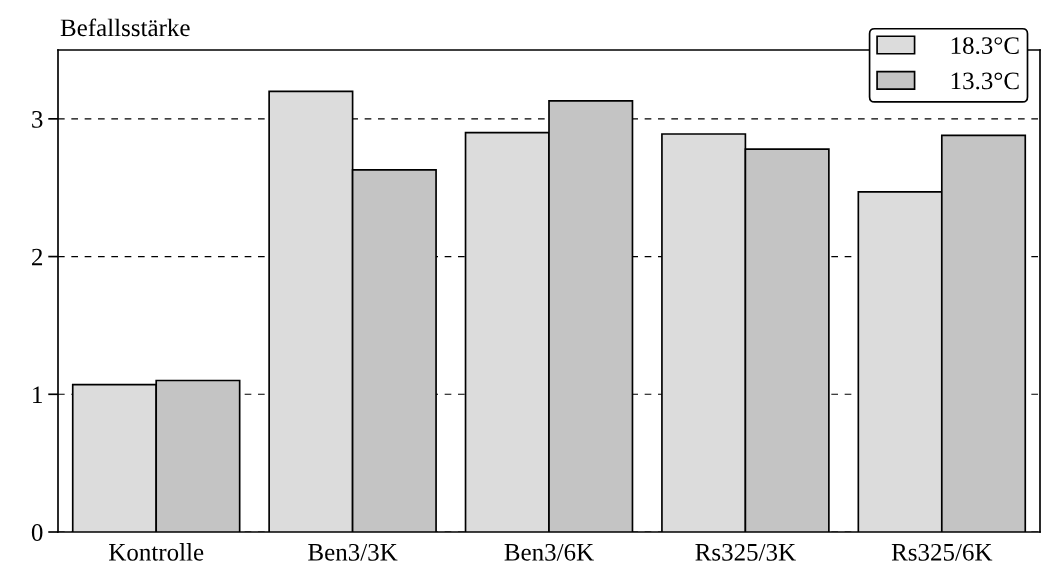 The image size is (1057, 576). I want to click on y-axis-title: Befallsstärke, so click(125, 27).